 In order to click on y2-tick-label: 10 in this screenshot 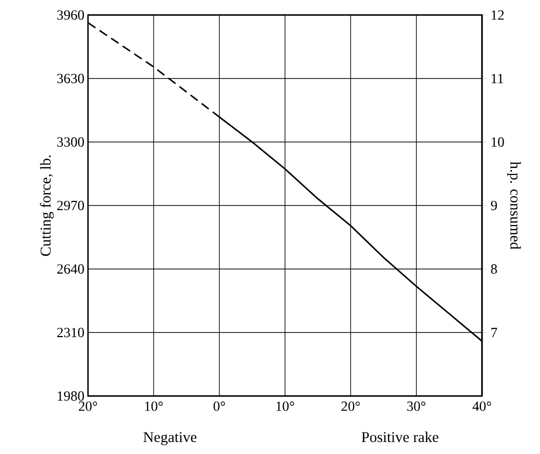, I will do `click(498, 142)`.